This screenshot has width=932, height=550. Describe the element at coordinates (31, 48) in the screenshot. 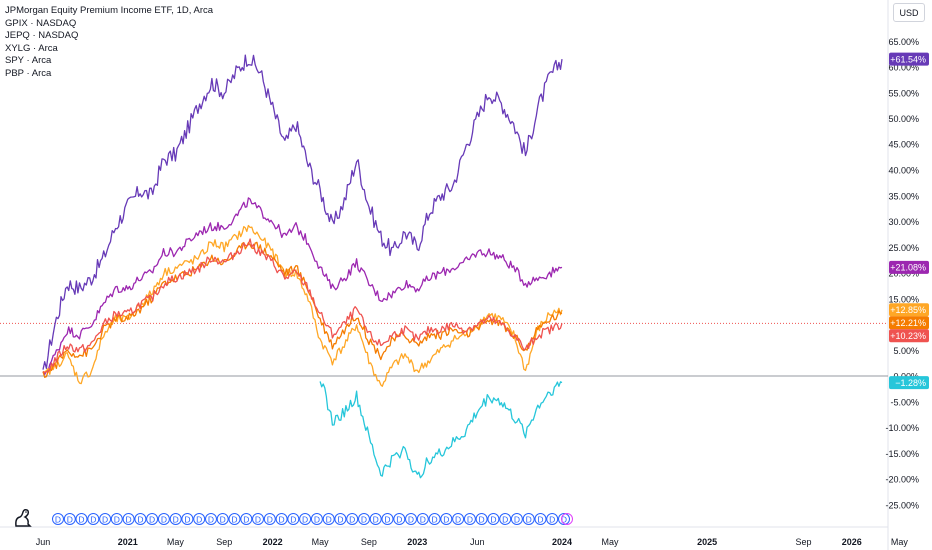

I see `legend-compare-symbol: XYLG · Arca` at that location.